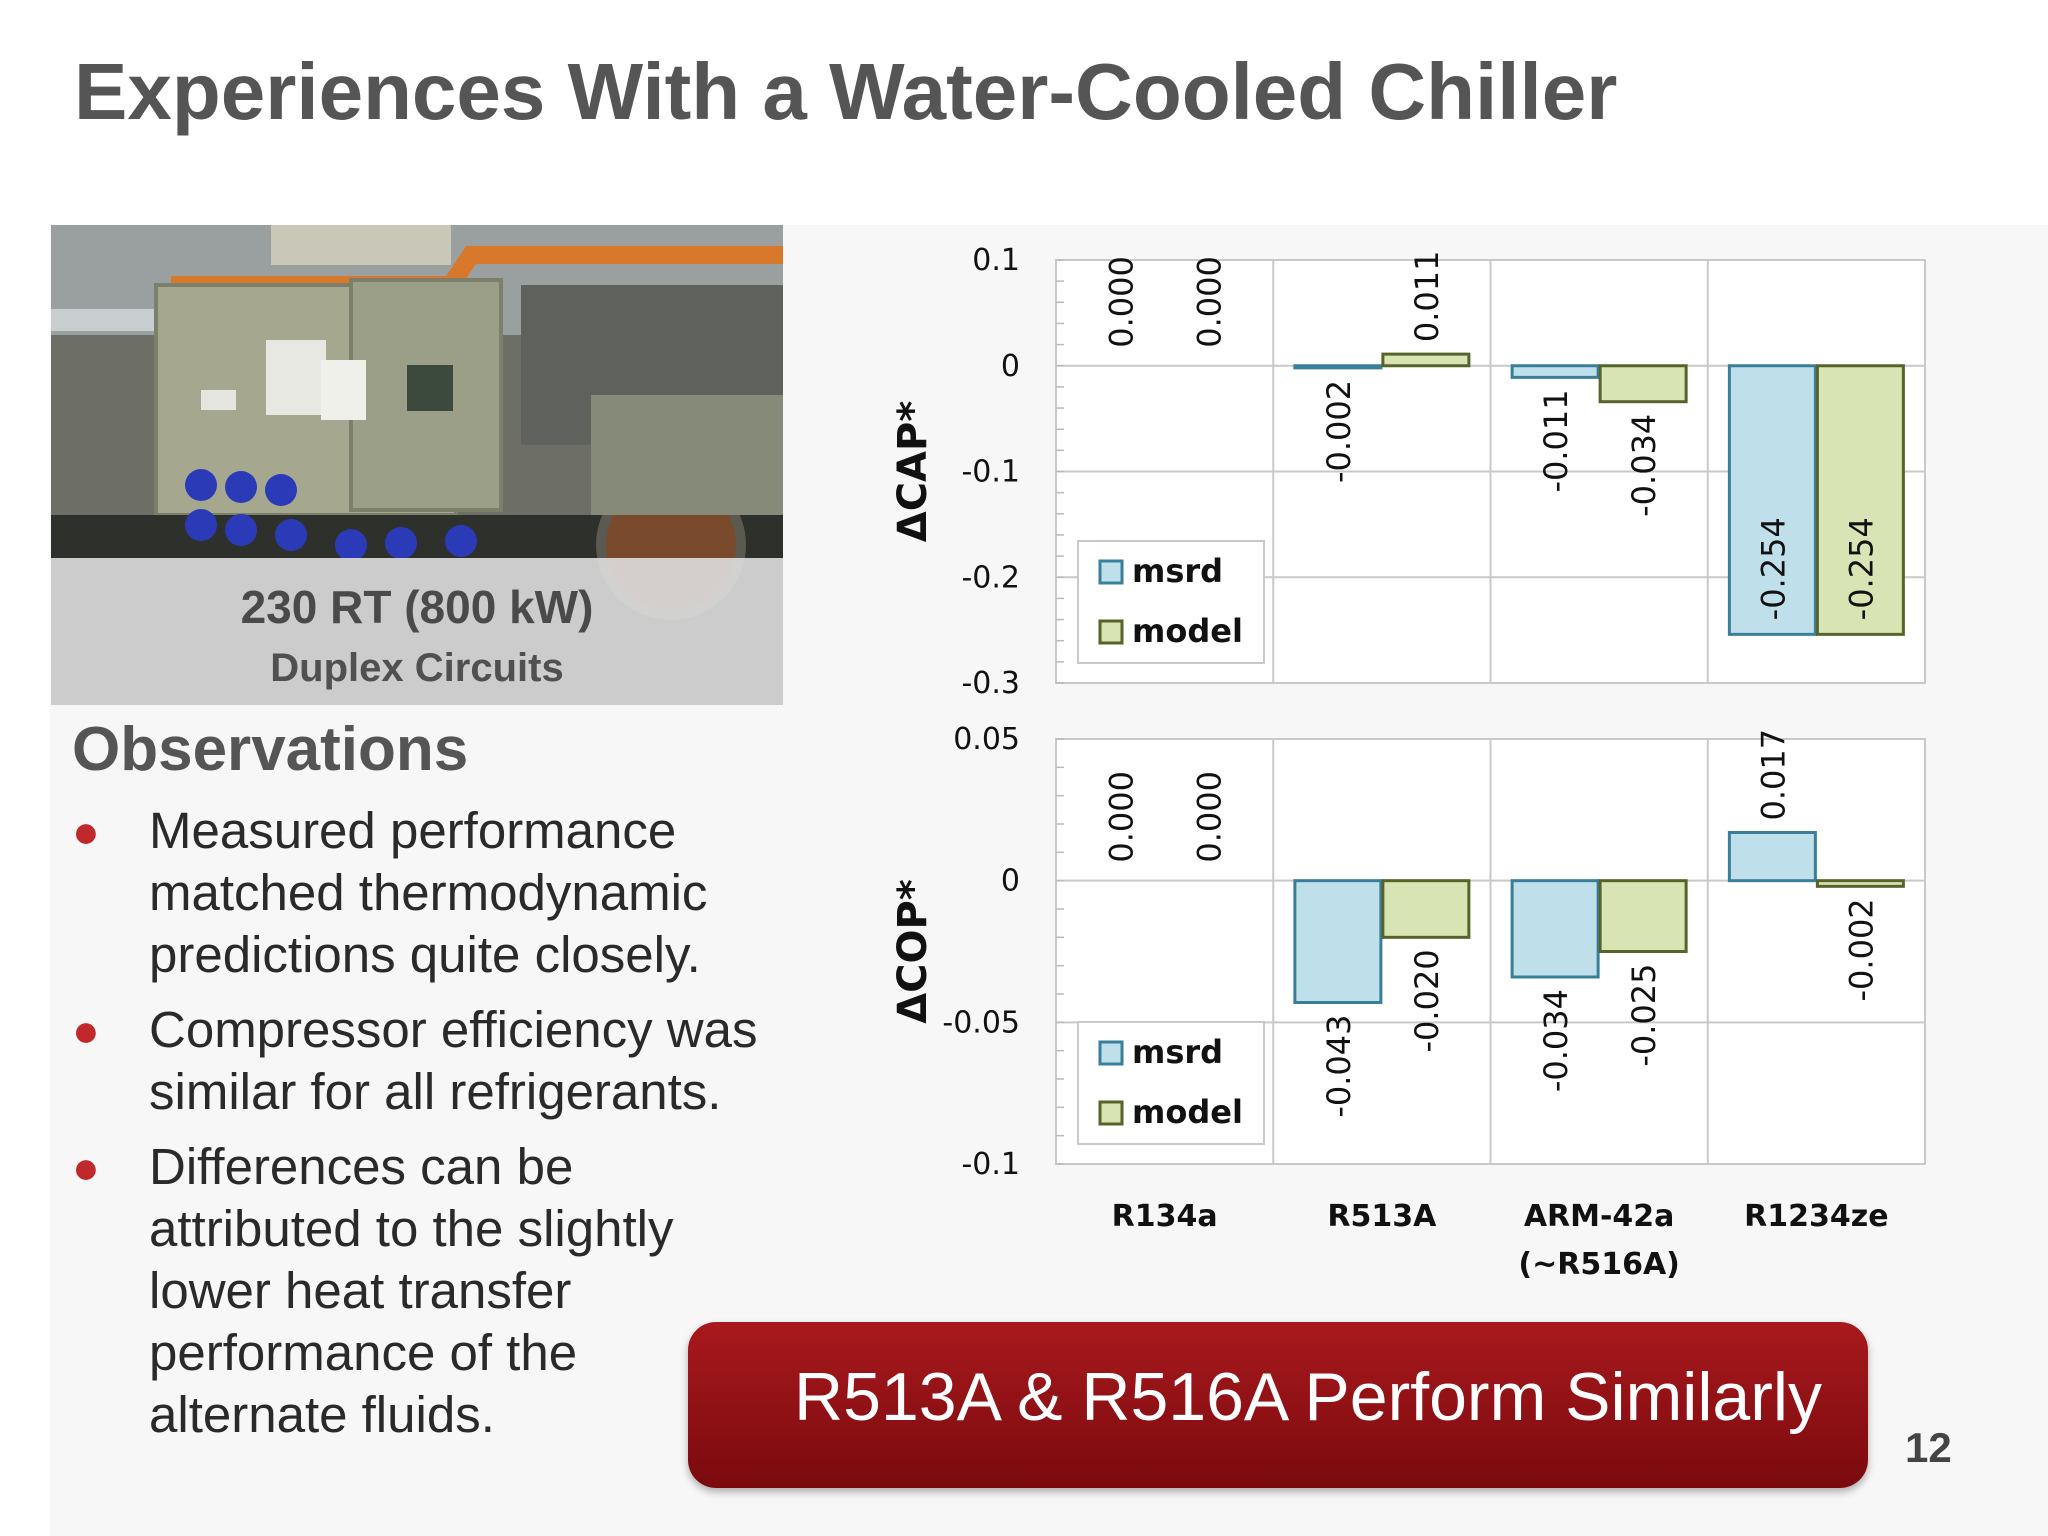 This screenshot has height=1536, width=2048. Describe the element at coordinates (417, 465) in the screenshot. I see `chiller-photo: 230 RT (800 kW) Duplex Circuits` at that location.